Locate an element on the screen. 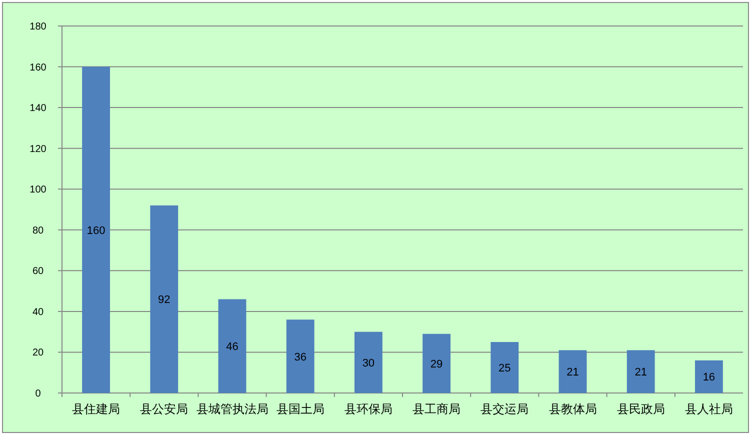  y-tick-label: 0 is located at coordinates (38, 394).